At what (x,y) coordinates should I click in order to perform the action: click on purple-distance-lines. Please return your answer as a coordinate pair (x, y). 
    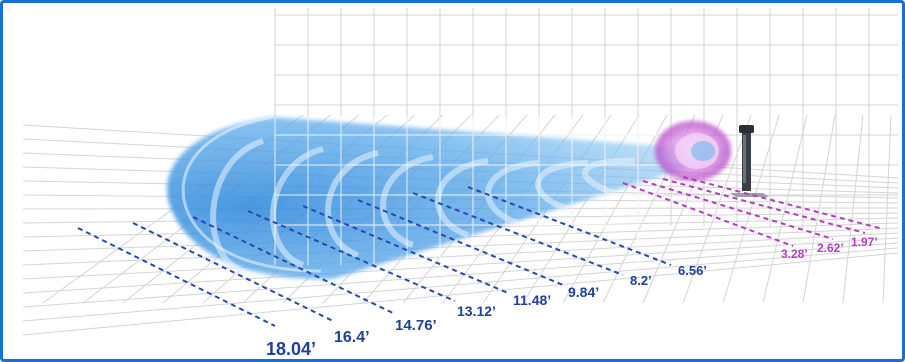
    Looking at the image, I should click on (753, 211).